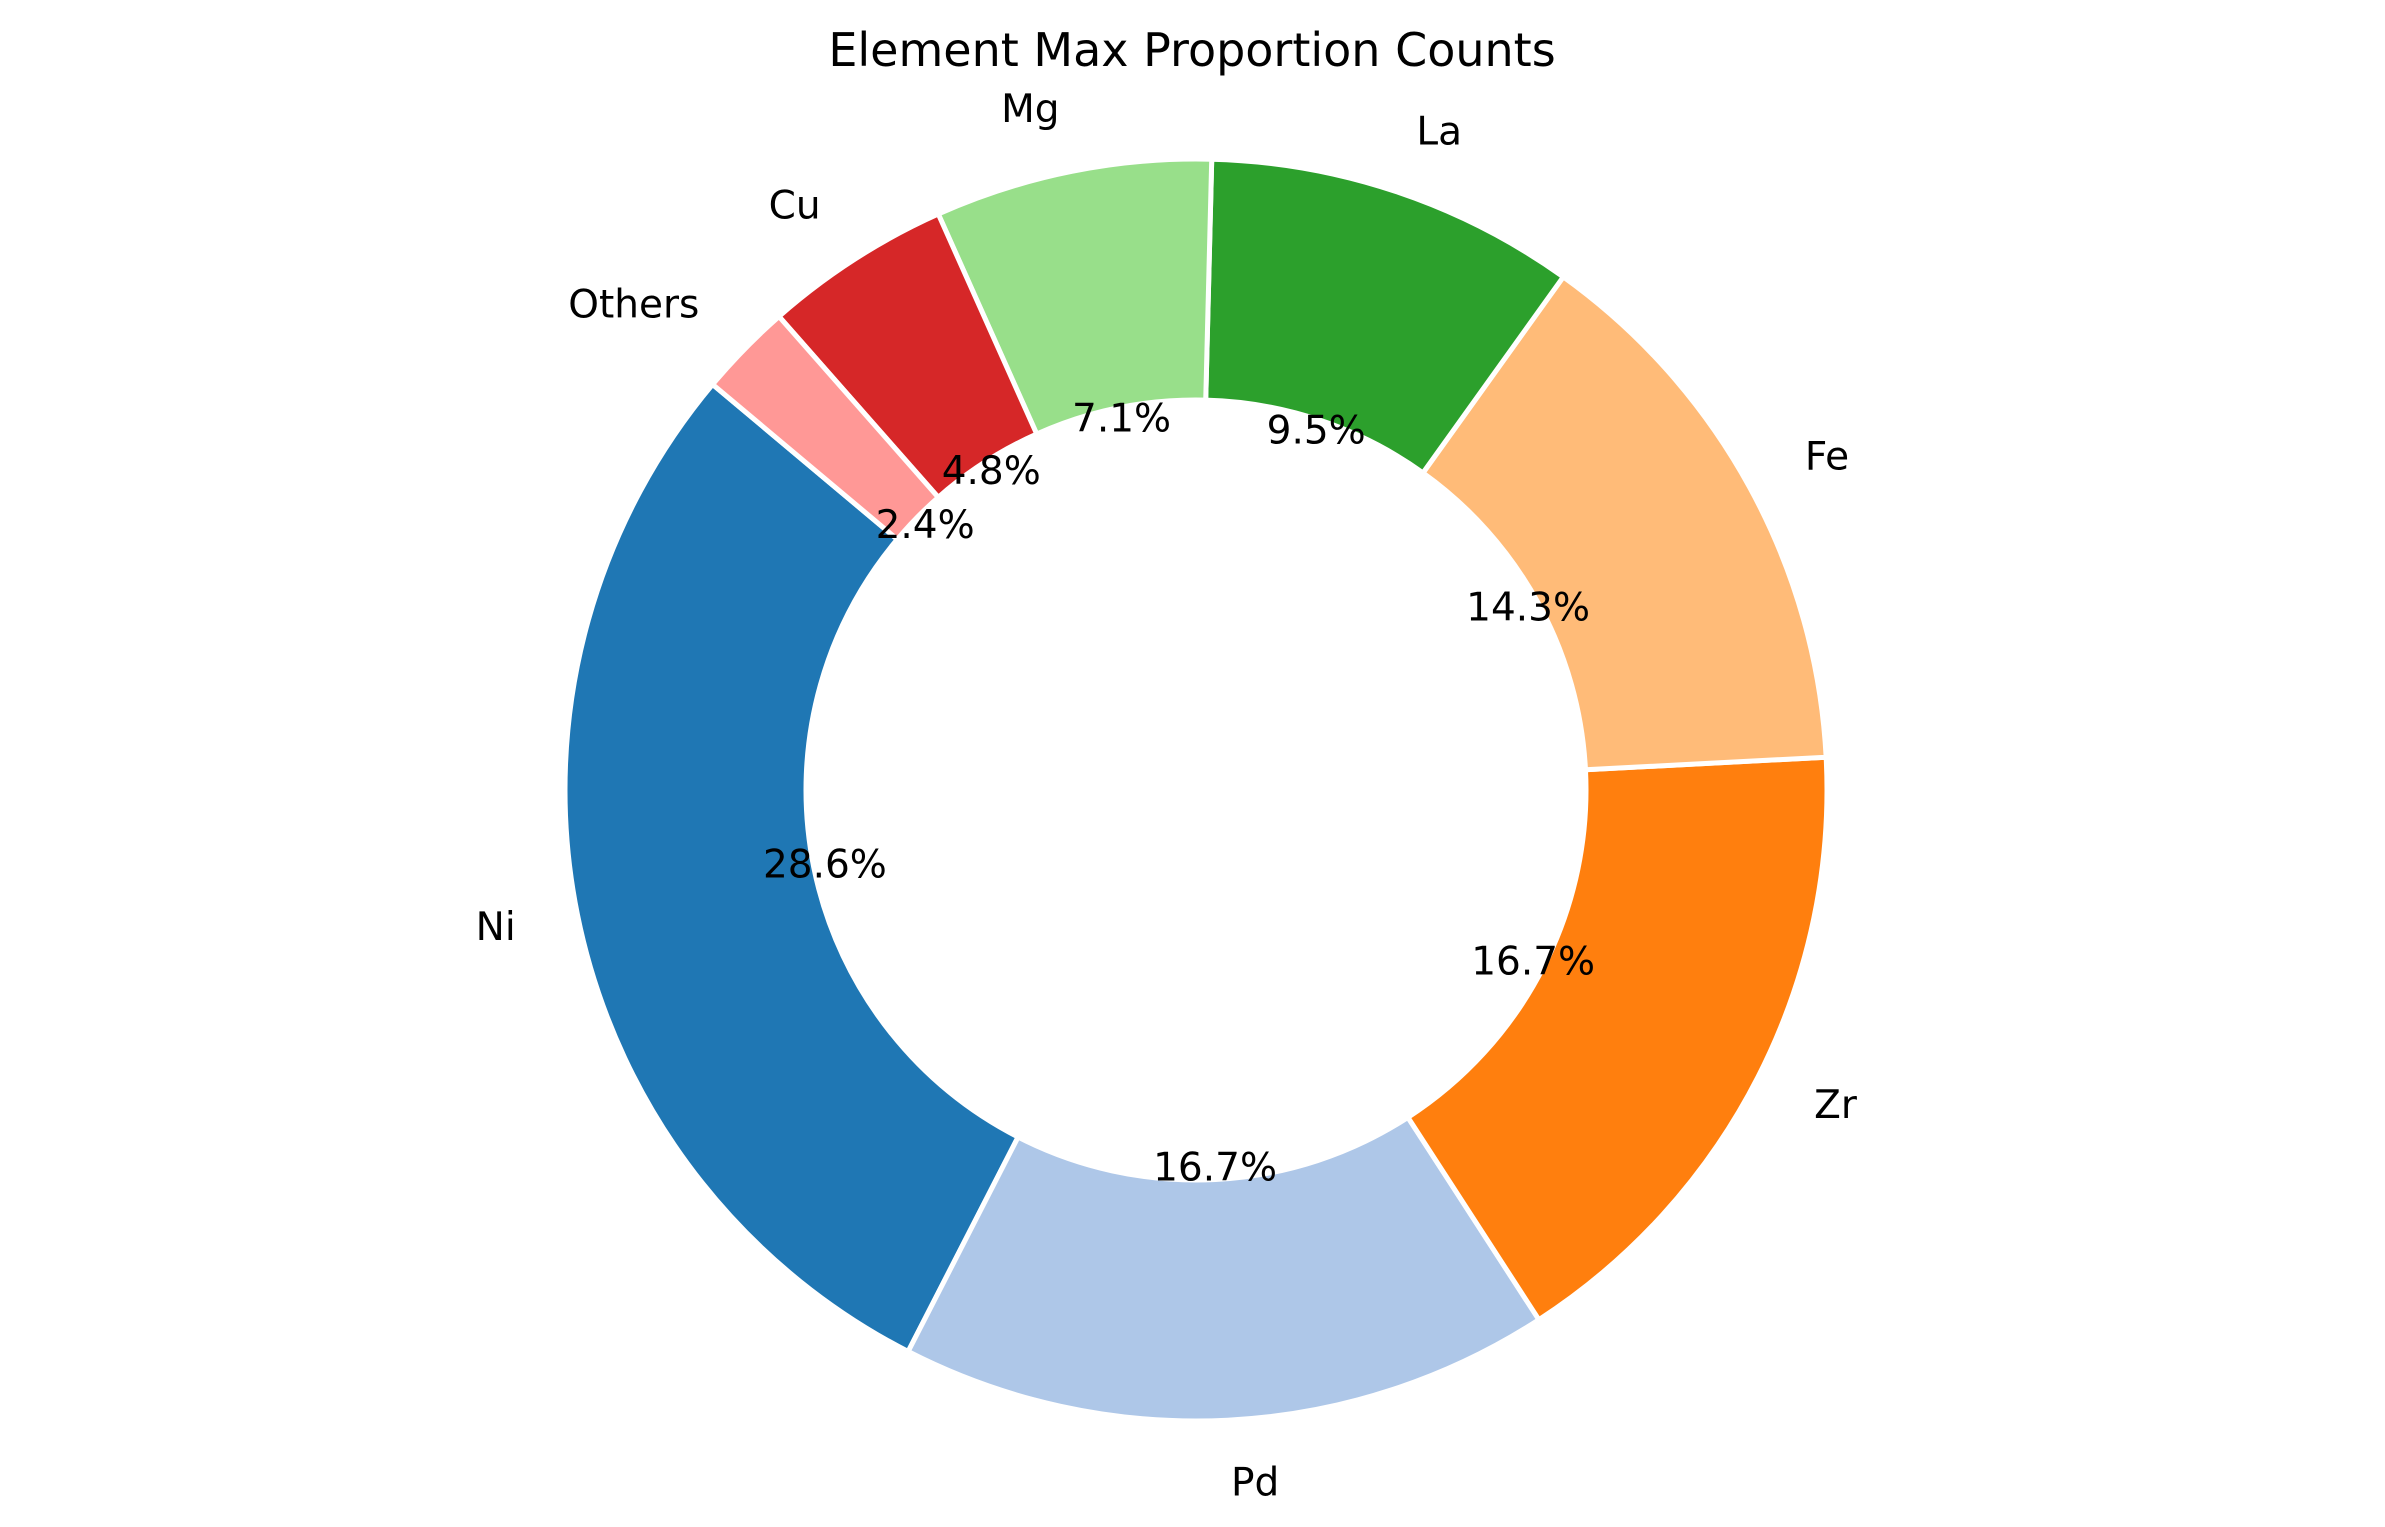 This screenshot has width=2385, height=1527. I want to click on slice-pd, so click(1223, 1269).